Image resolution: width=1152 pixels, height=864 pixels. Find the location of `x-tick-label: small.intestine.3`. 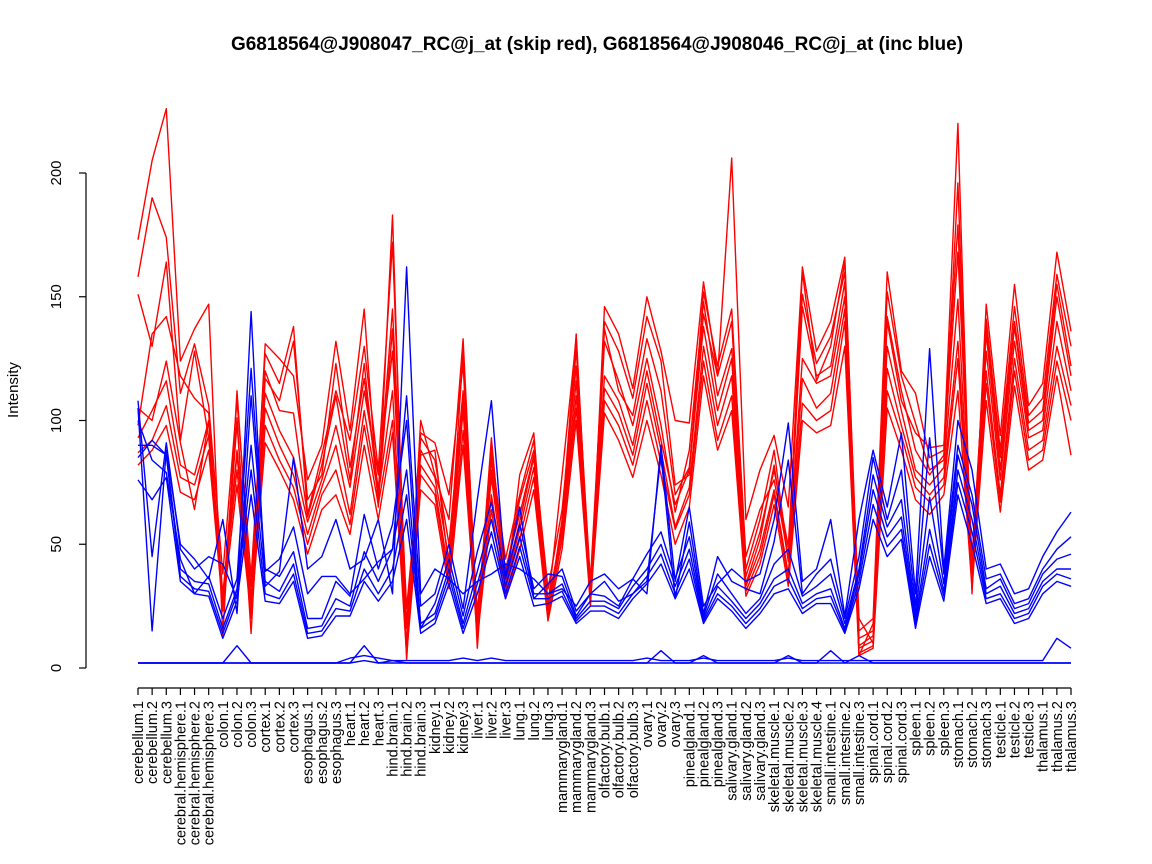

x-tick-label: small.intestine.3 is located at coordinates (860, 753).